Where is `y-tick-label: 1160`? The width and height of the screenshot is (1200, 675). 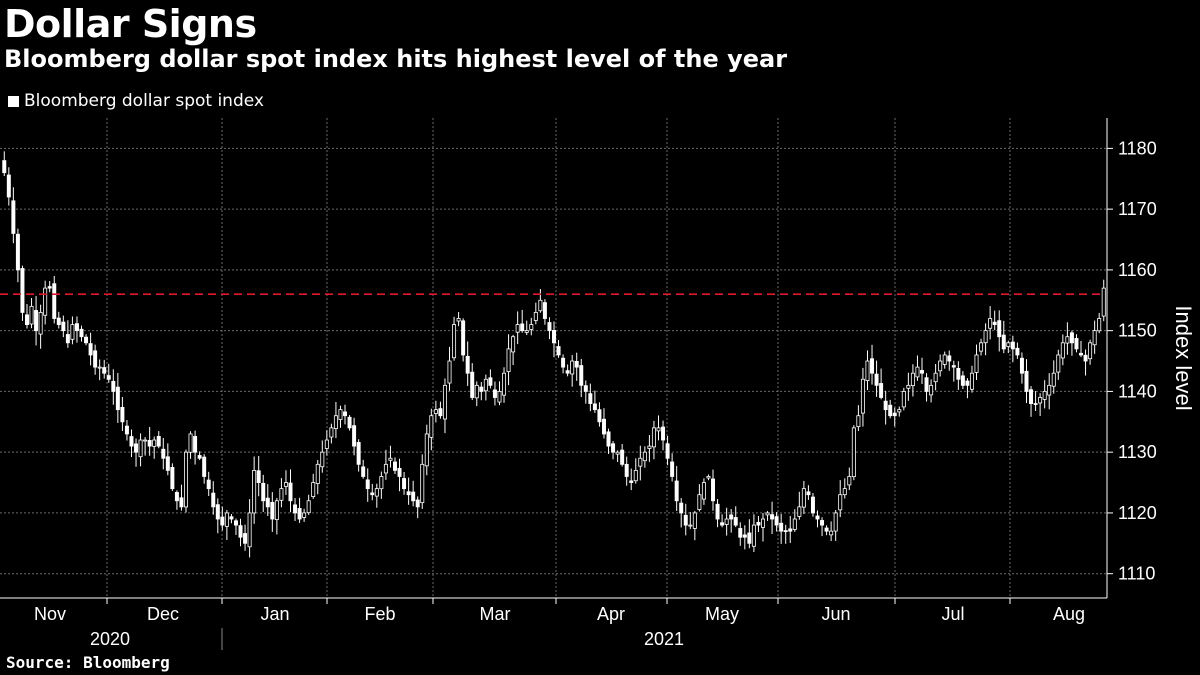
y-tick-label: 1160 is located at coordinates (1137, 270).